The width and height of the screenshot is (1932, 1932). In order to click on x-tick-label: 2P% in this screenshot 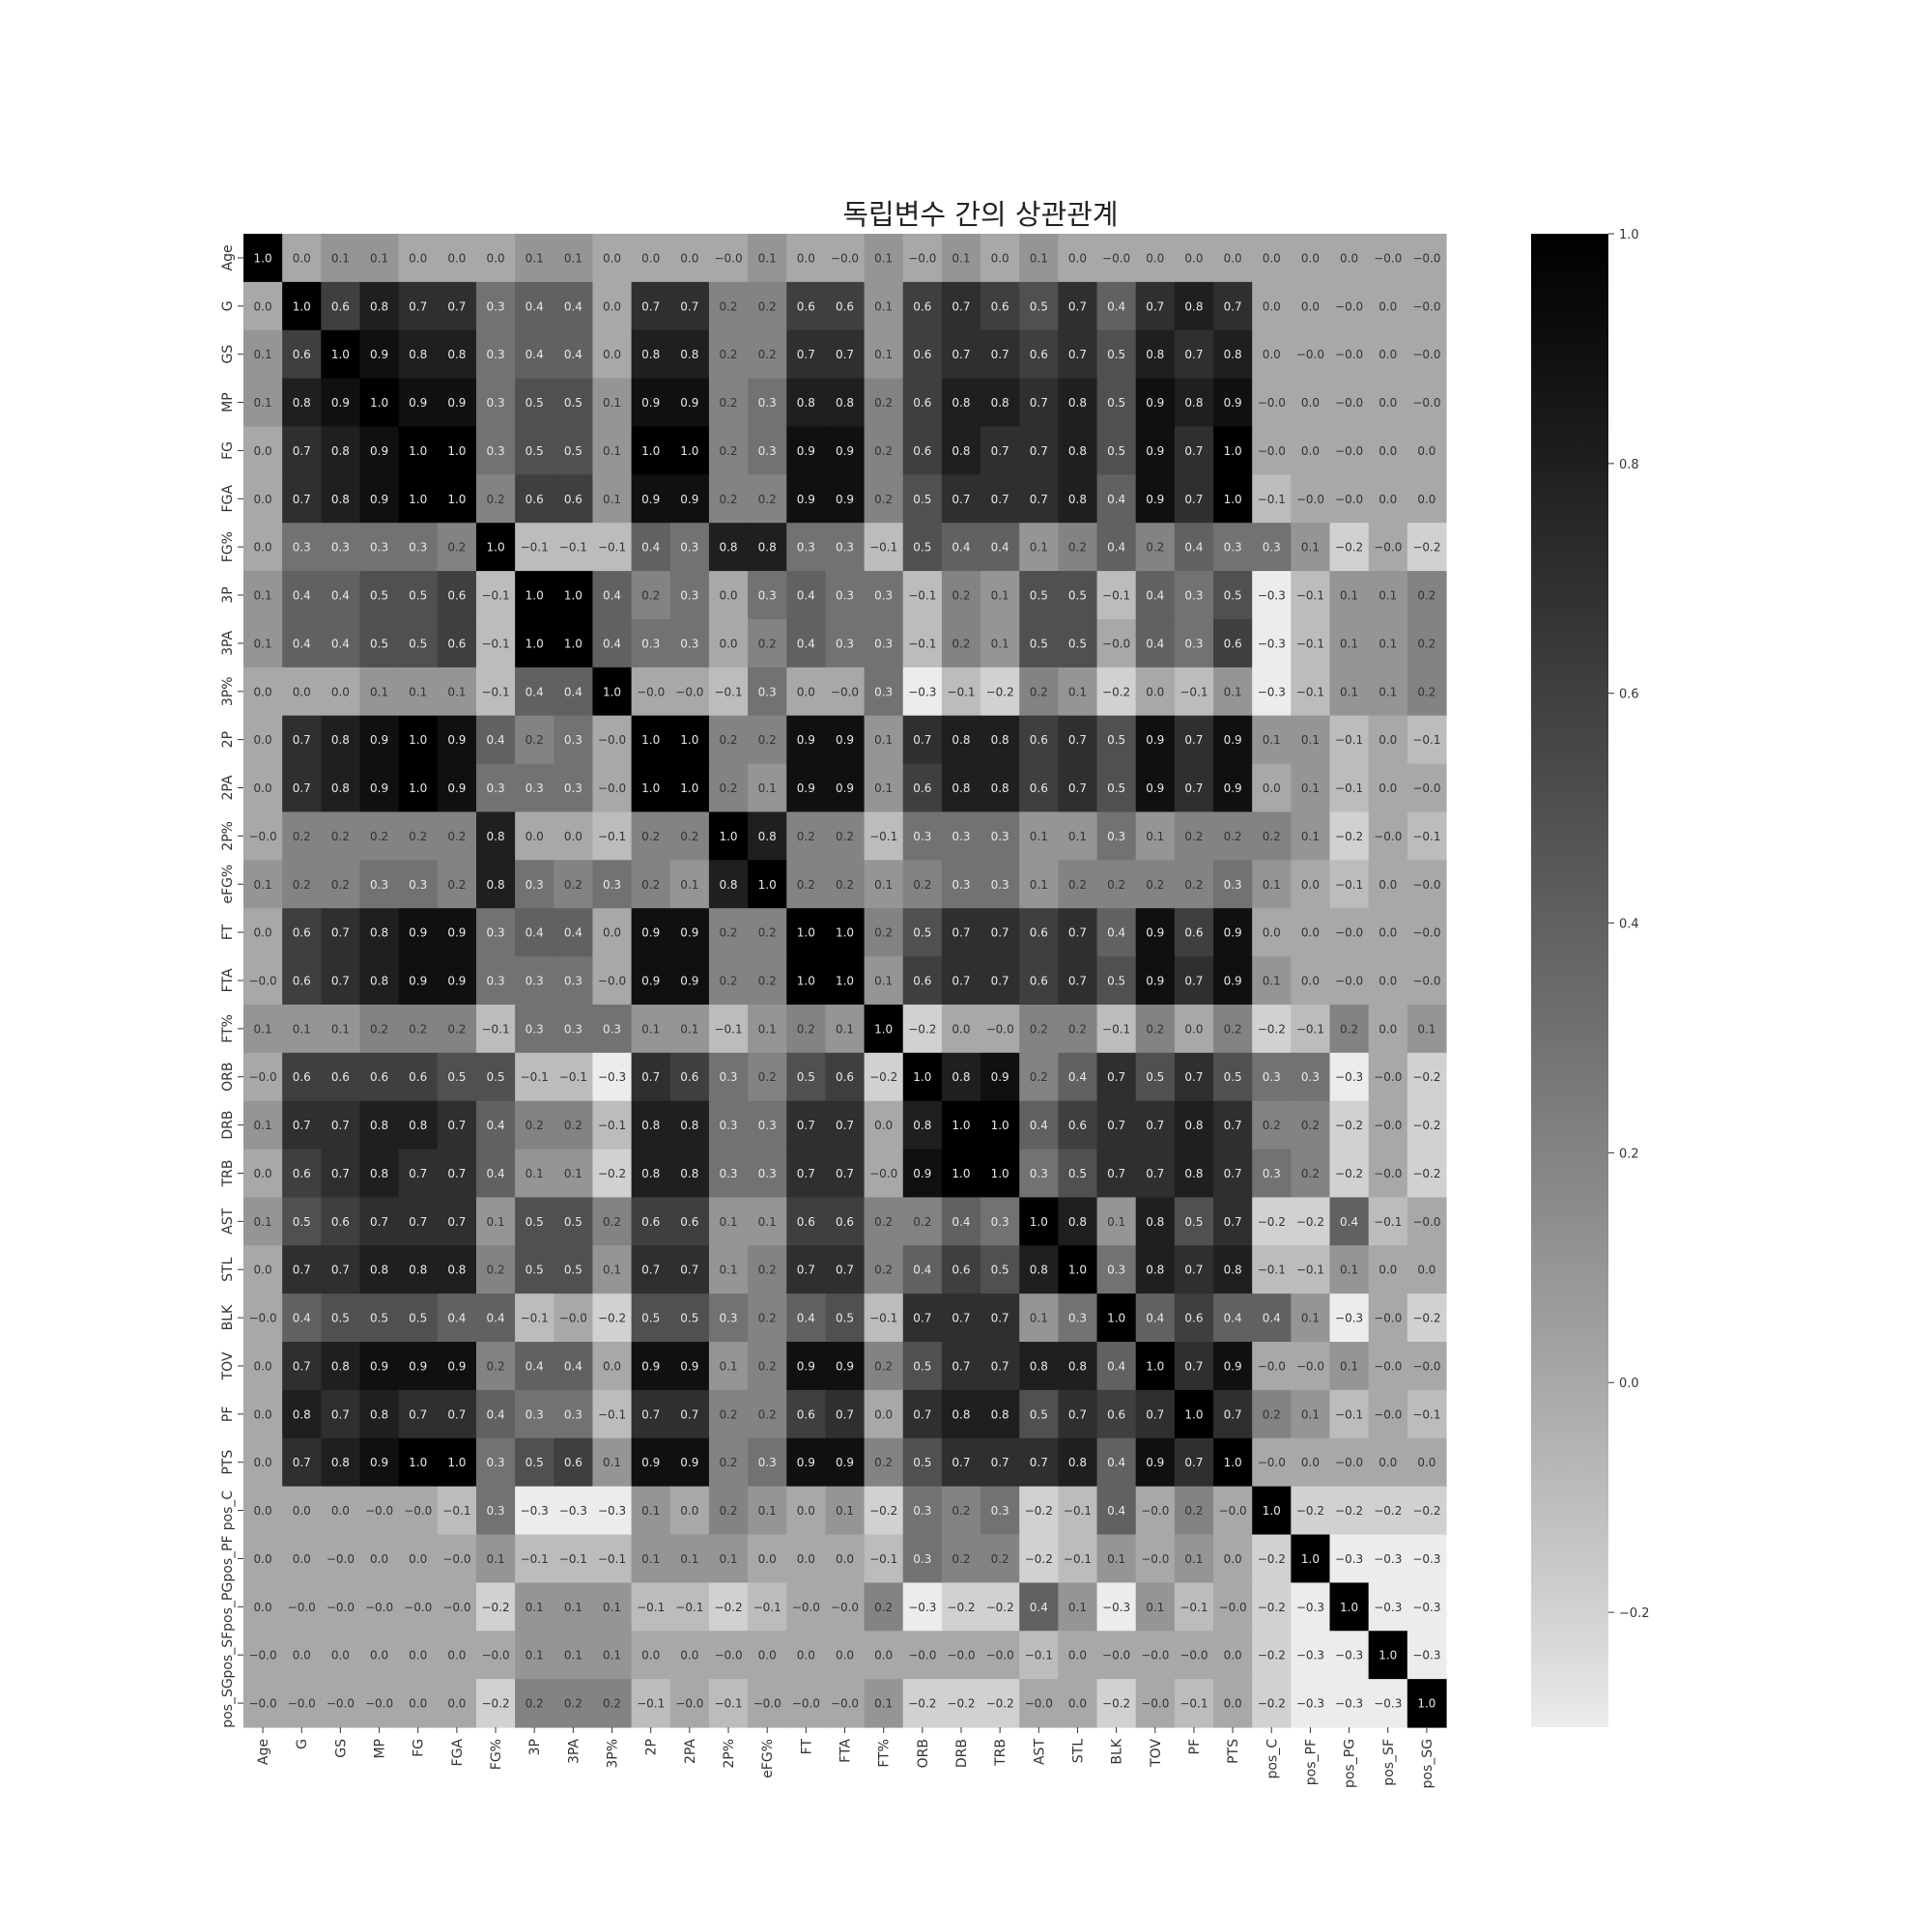, I will do `click(729, 1754)`.